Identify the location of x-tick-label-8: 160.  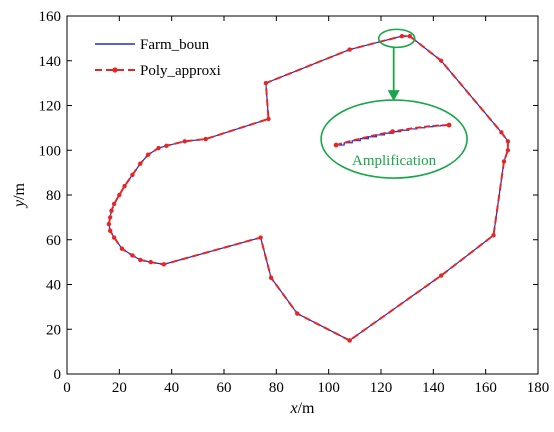
(485, 388).